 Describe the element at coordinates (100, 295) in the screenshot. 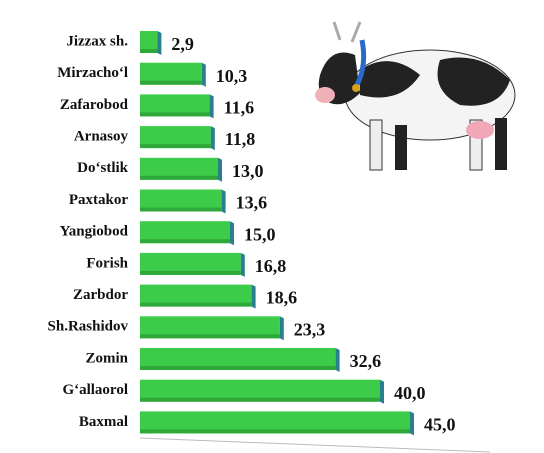

I see `category-label: Zarbdor` at that location.